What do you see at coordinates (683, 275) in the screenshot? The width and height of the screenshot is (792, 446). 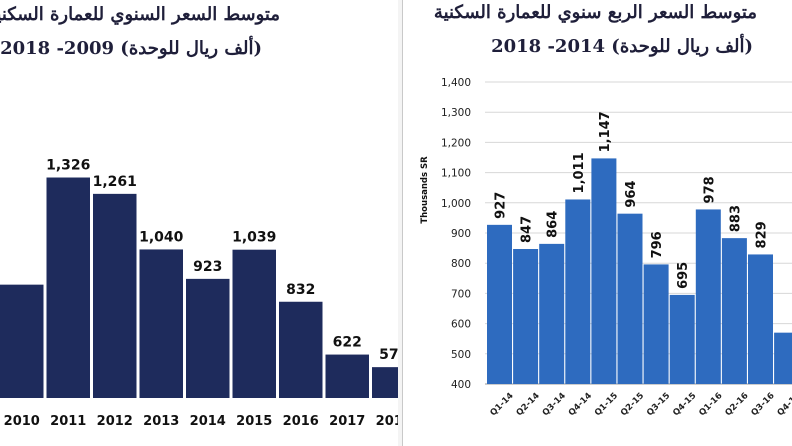 I see `data-label: 695` at bounding box center [683, 275].